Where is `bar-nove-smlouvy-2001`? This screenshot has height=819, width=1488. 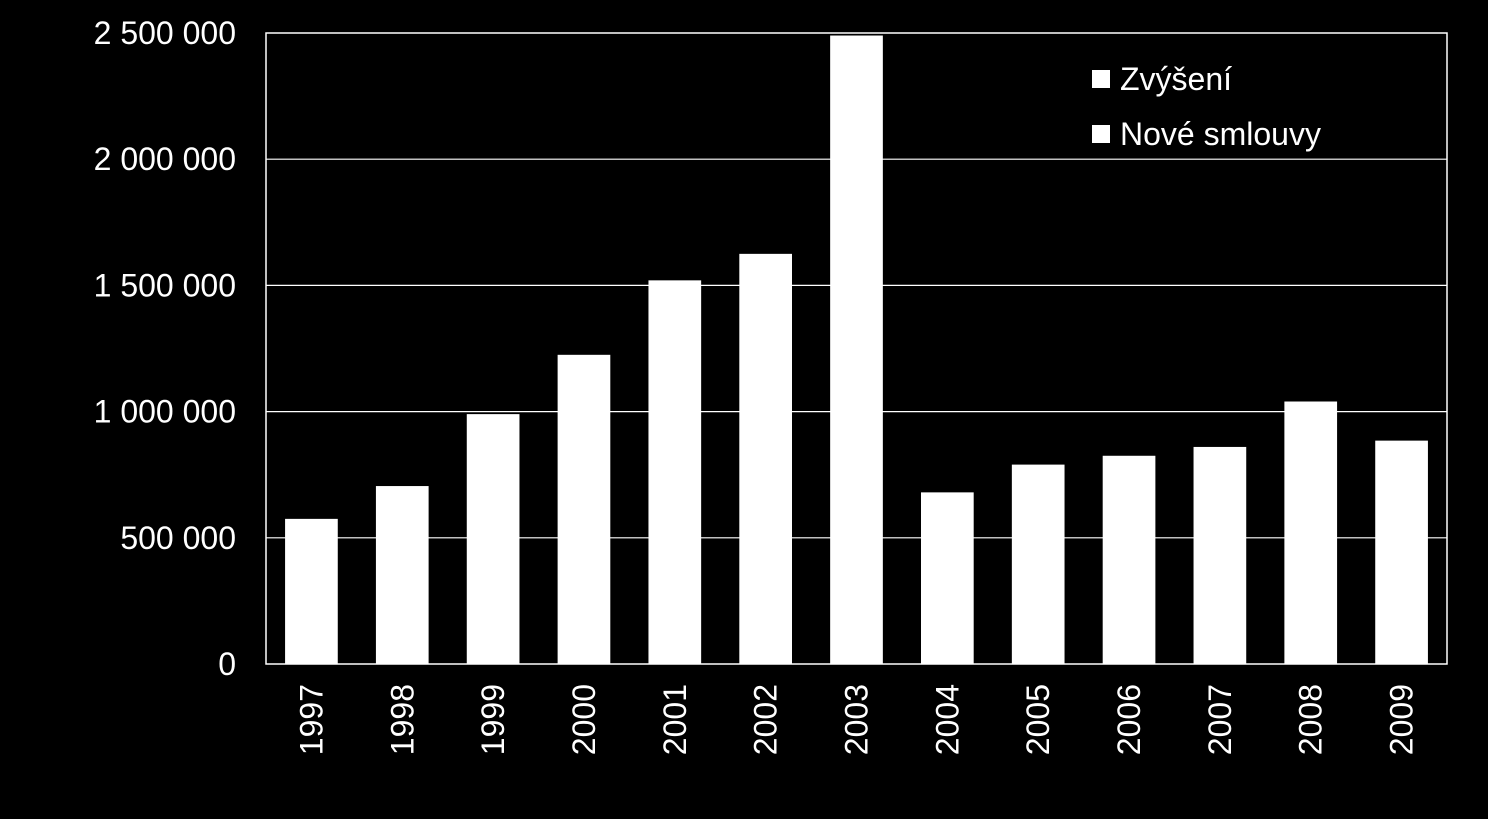 bar-nove-smlouvy-2001 is located at coordinates (675, 472).